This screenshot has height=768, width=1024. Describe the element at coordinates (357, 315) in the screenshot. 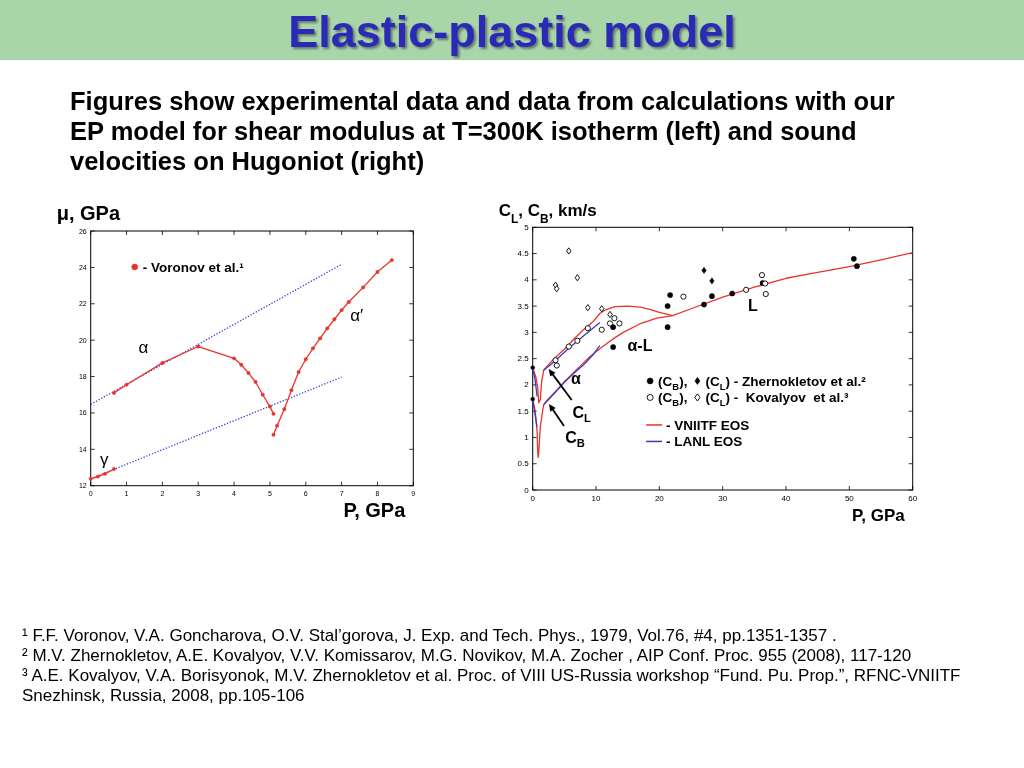

I see `annotation: α′` at that location.